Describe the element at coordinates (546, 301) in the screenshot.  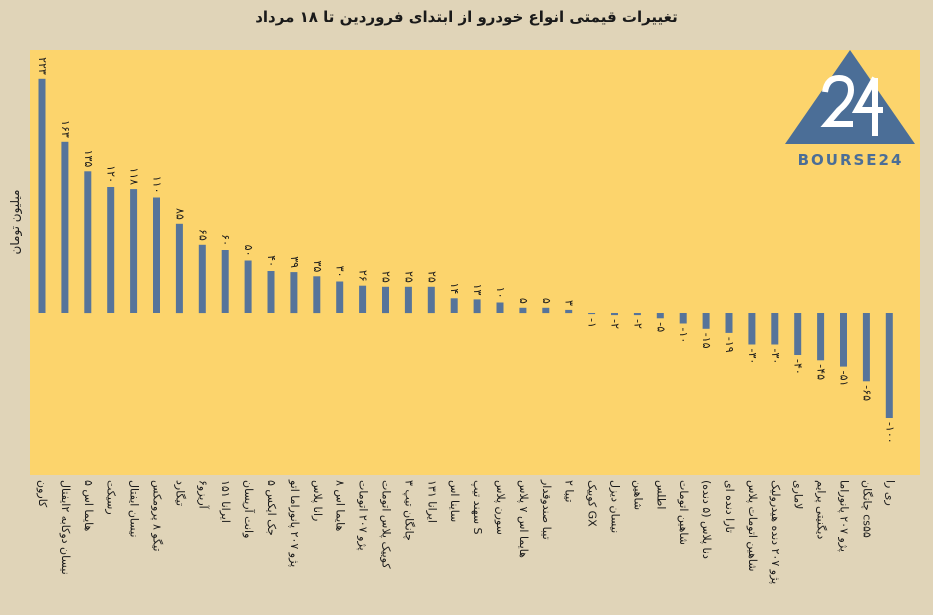
I see `data-label: ۵` at that location.